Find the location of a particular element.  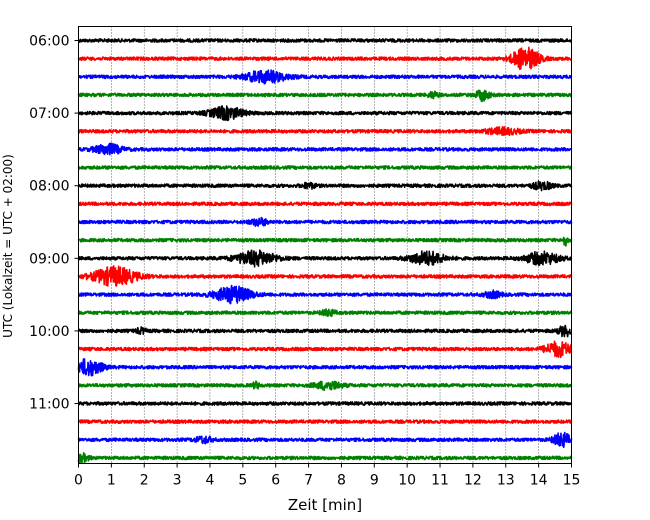

x-tick-label: 0 is located at coordinates (78, 481).